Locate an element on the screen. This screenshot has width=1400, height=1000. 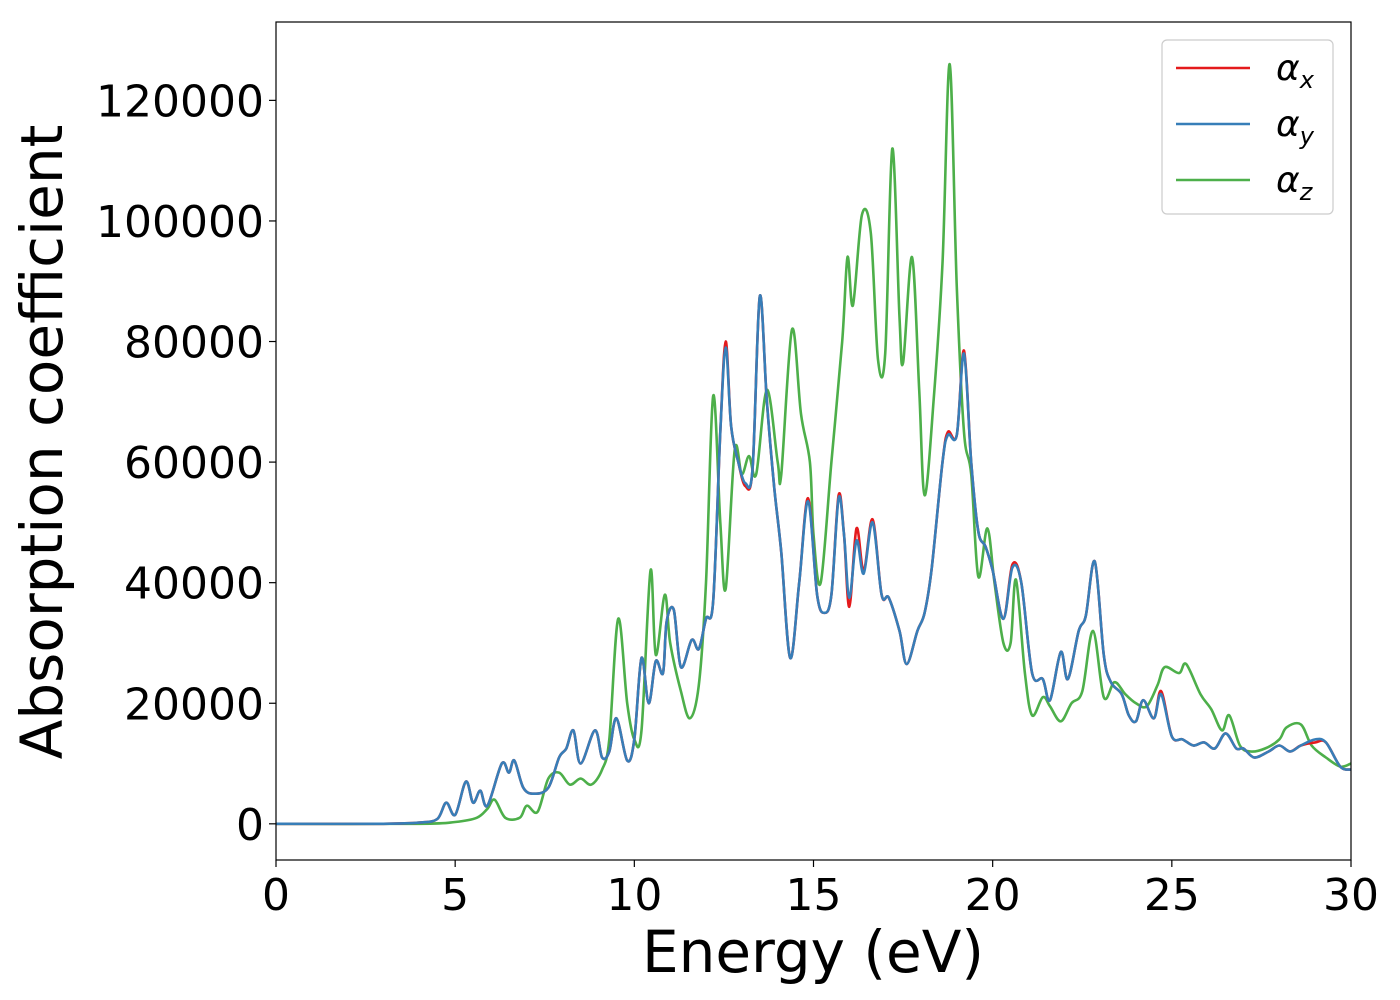
x-tick-label: 15 is located at coordinates (814, 895).